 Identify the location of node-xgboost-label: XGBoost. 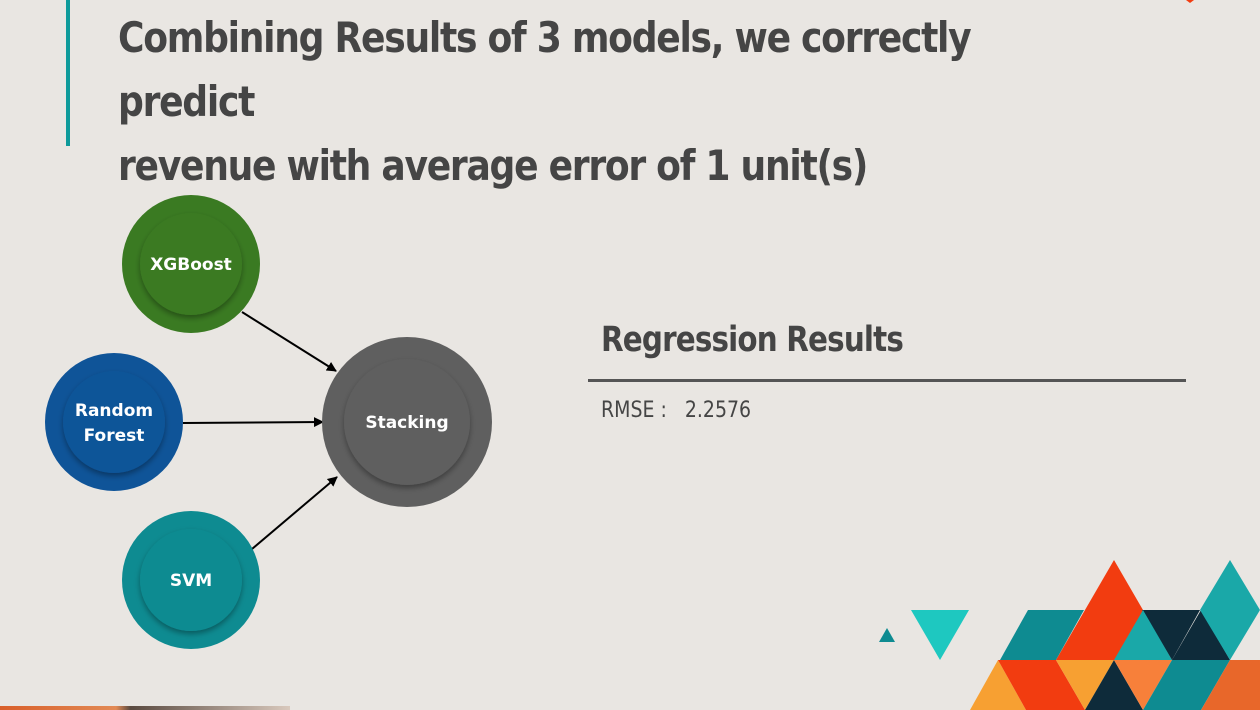
(191, 265).